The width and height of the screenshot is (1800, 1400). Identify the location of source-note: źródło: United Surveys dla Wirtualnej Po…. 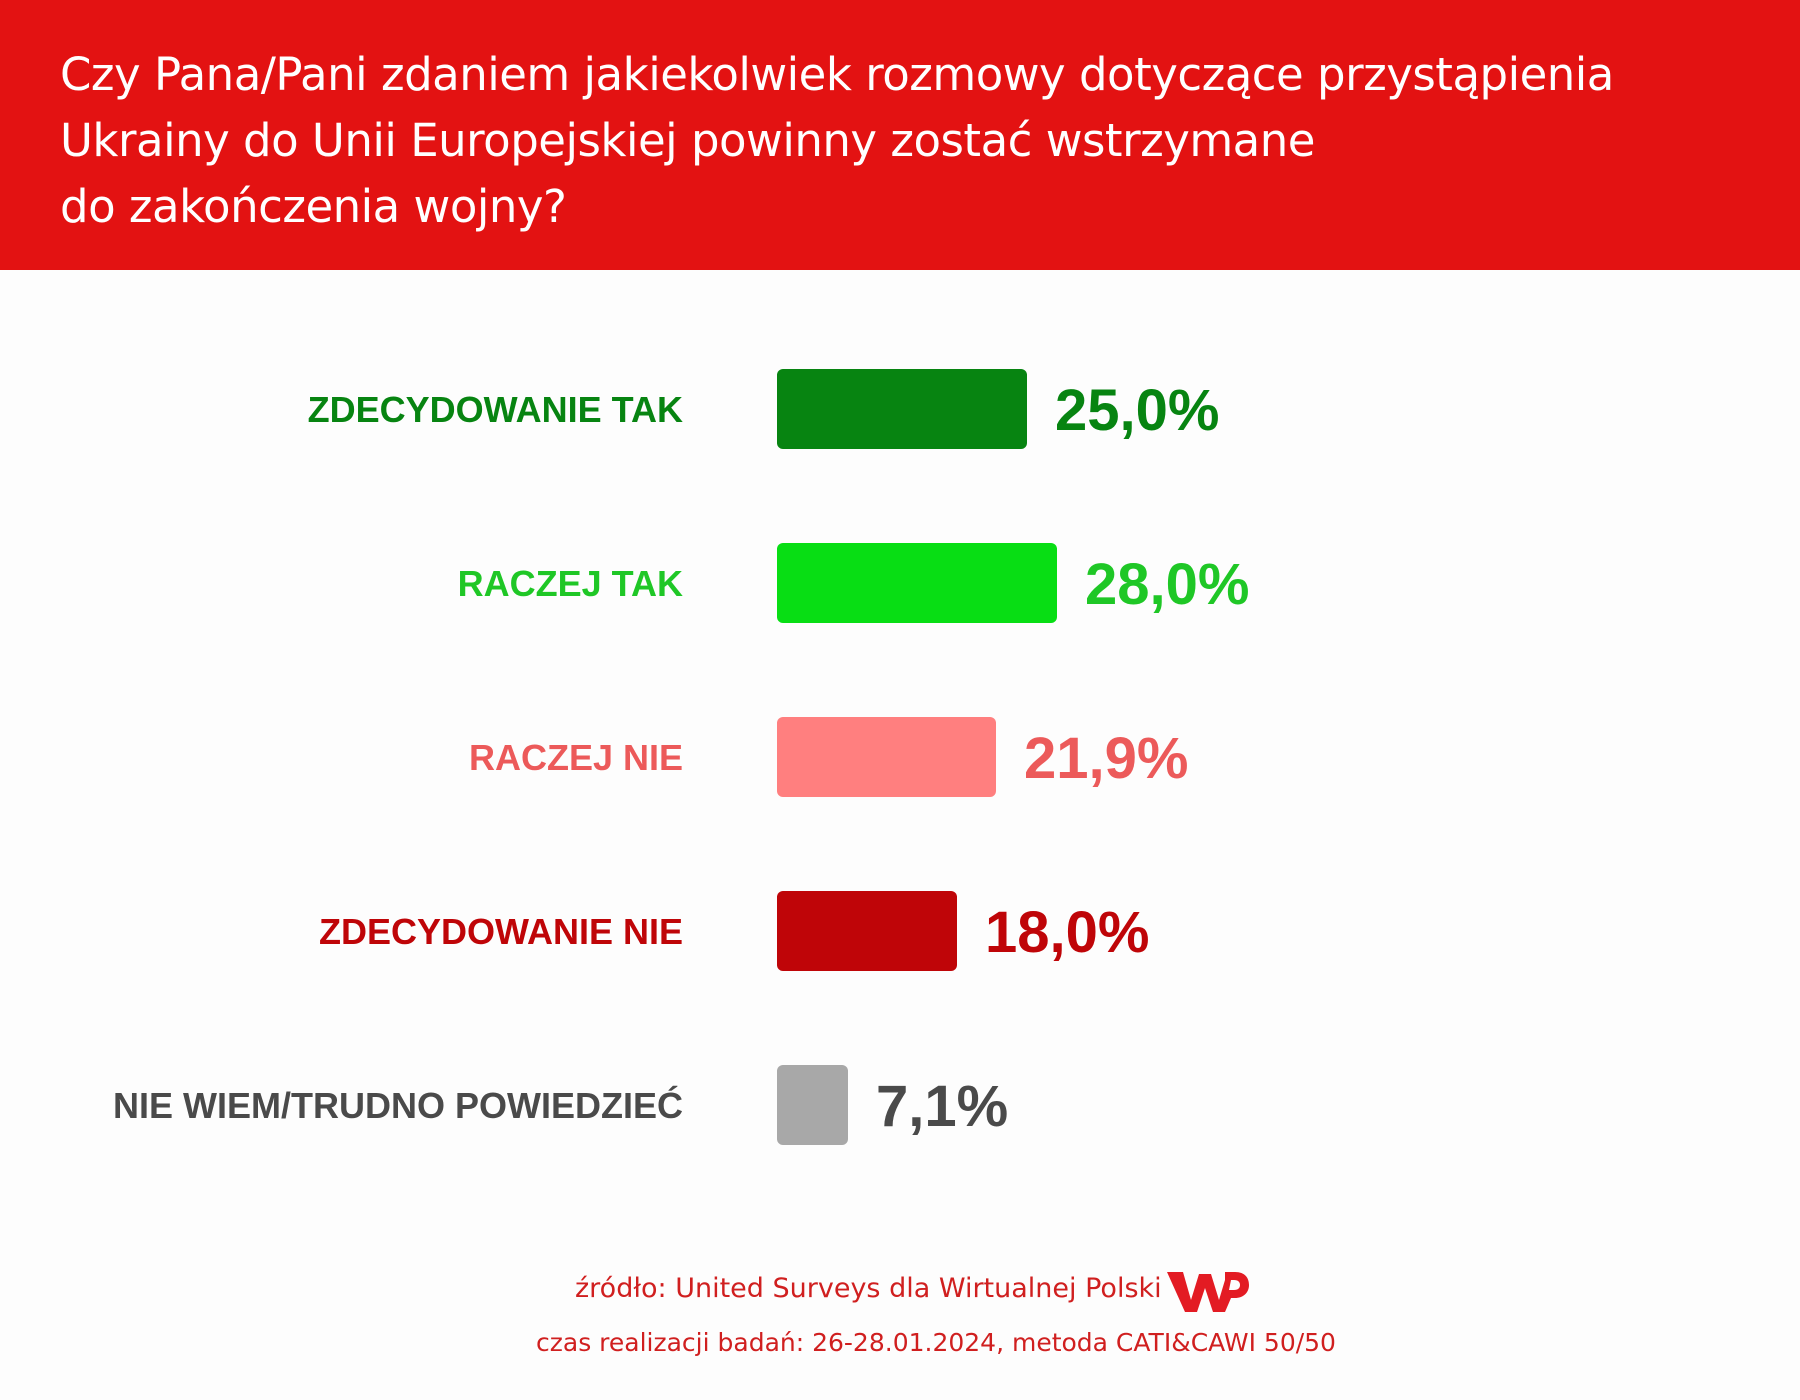
(868, 1288).